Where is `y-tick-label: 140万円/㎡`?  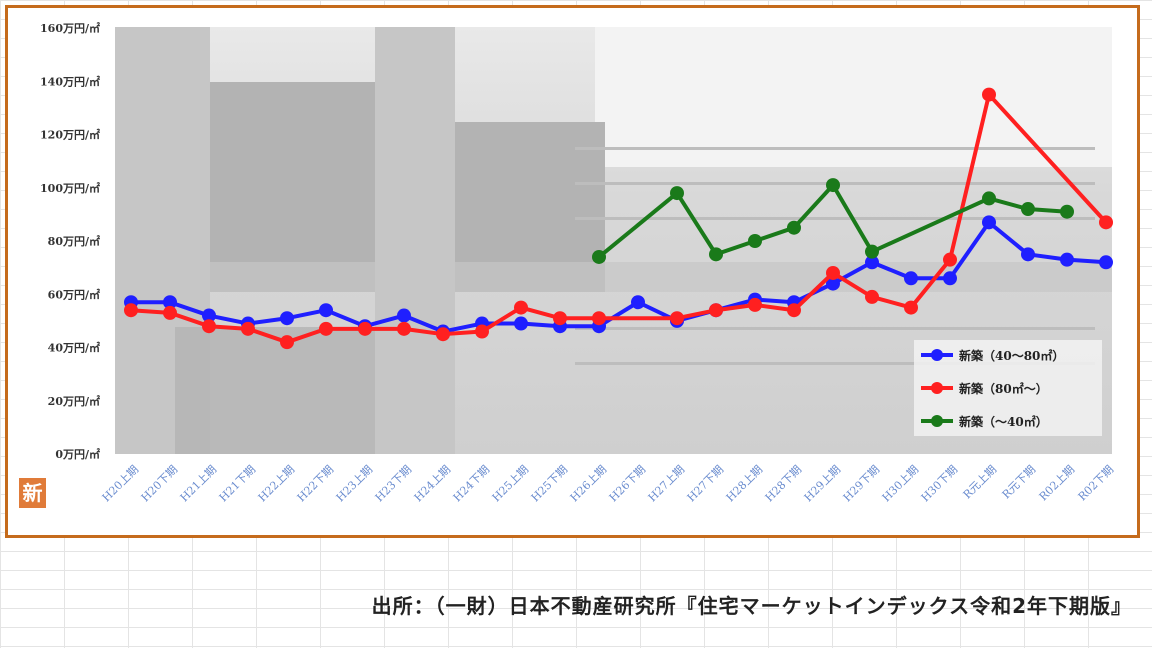 y-tick-label: 140万円/㎡ is located at coordinates (70, 81).